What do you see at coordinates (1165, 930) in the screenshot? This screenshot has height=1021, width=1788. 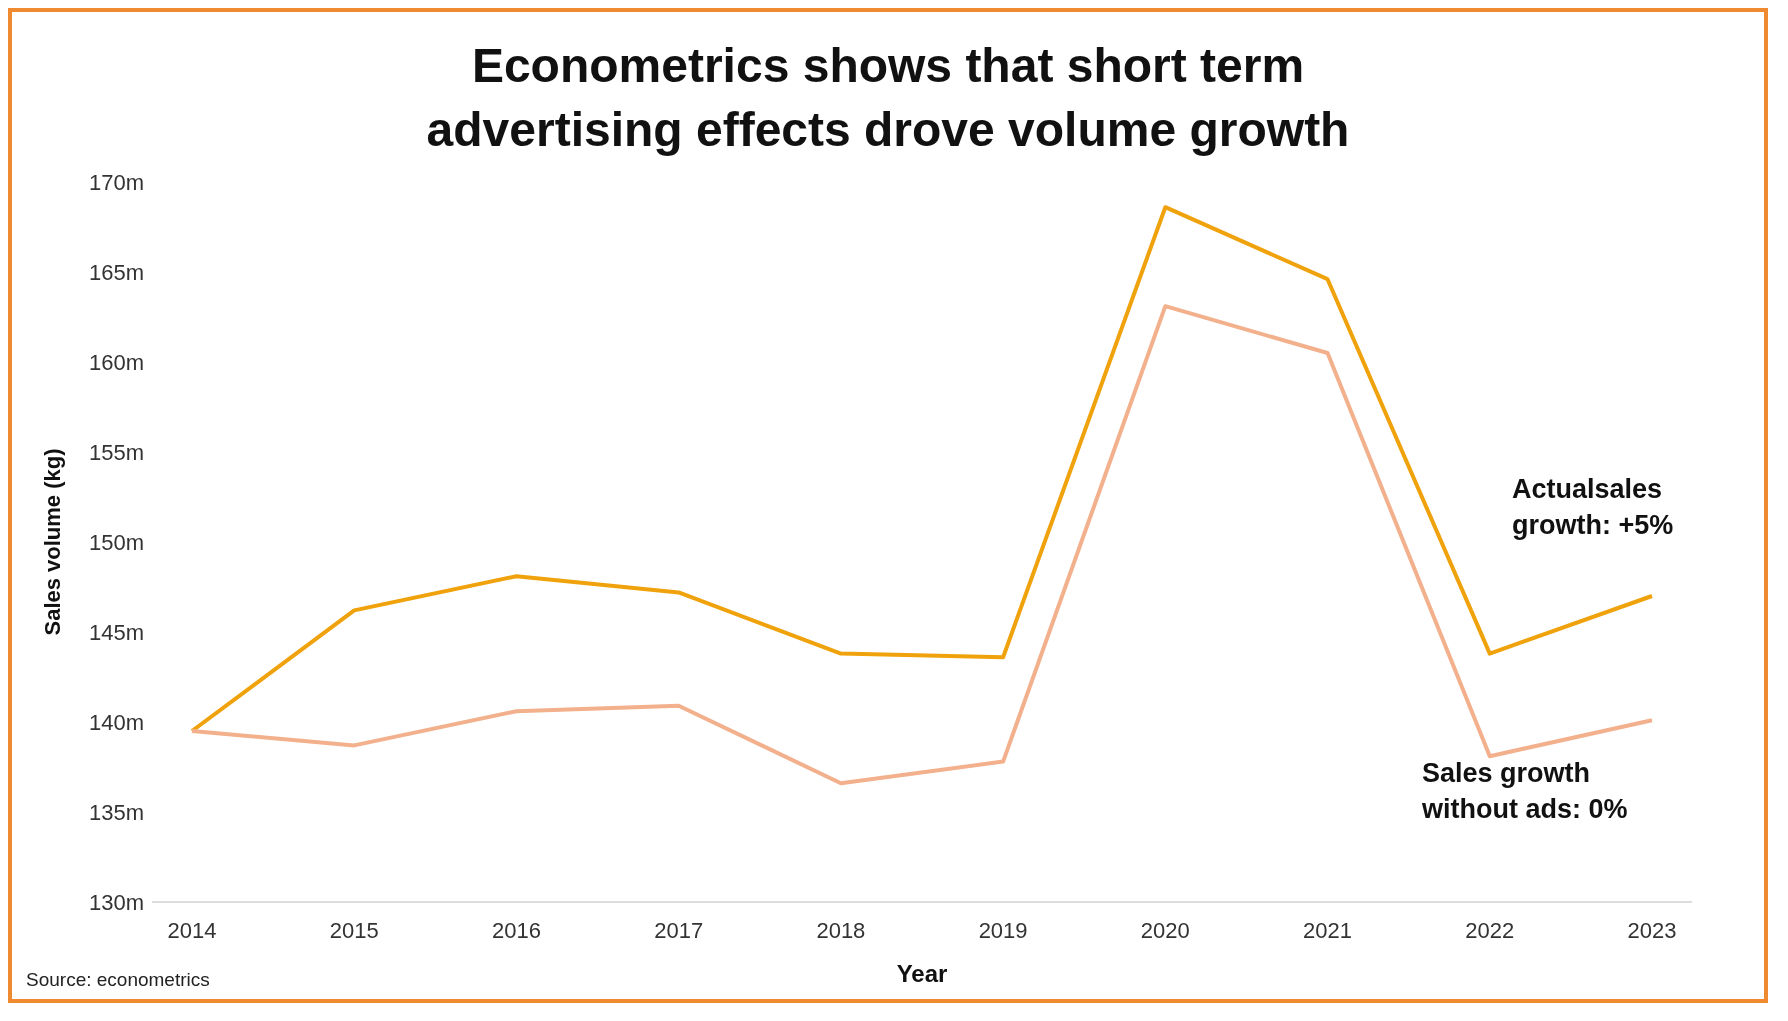 I see `x-tick-label: 2020` at bounding box center [1165, 930].